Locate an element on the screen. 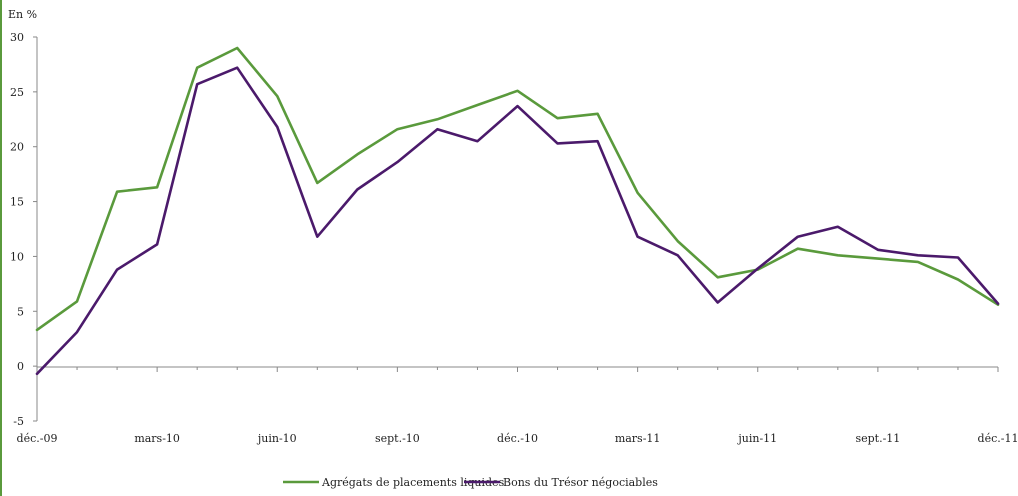  y-tick-label: 30 is located at coordinates (17, 37).